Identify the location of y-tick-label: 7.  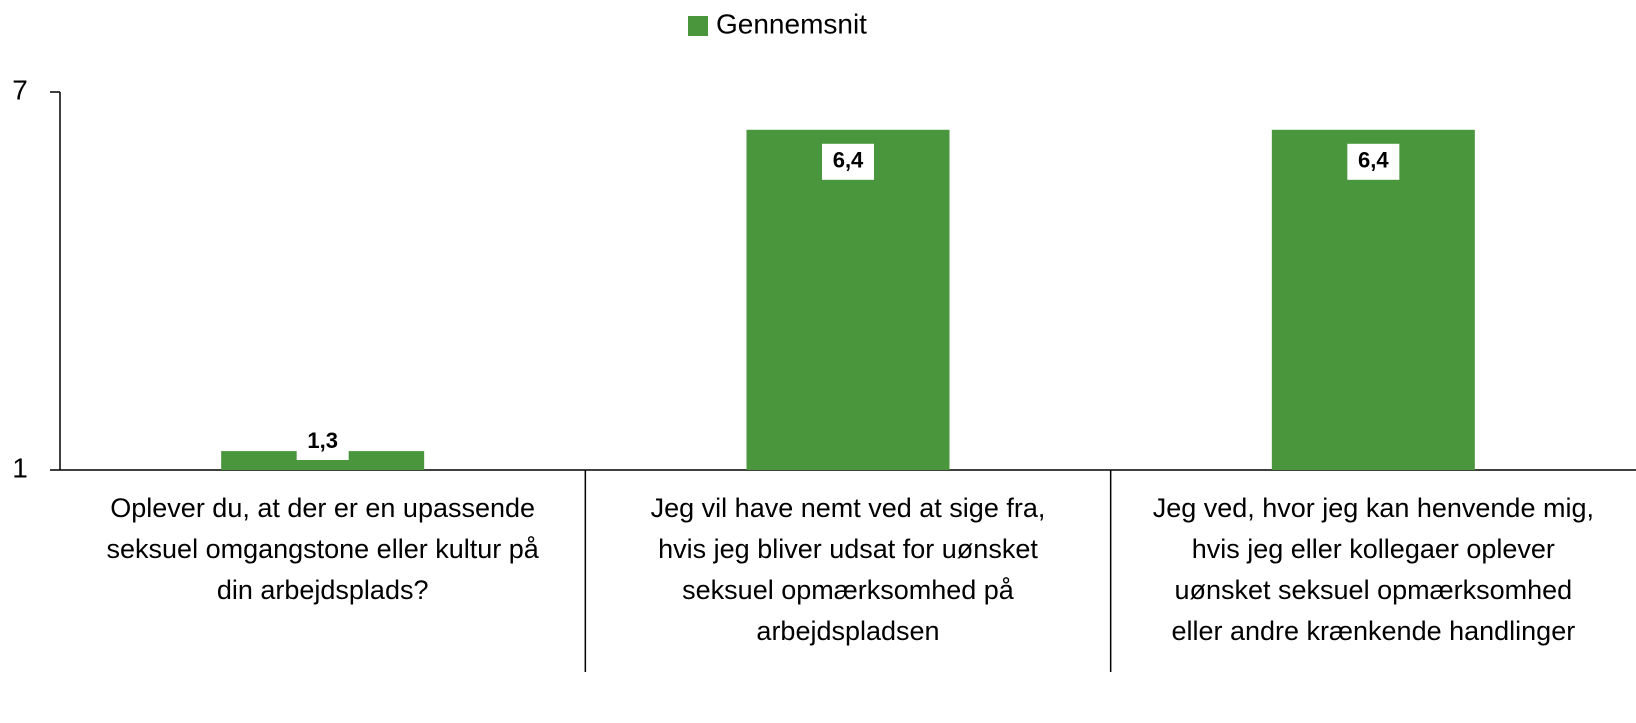
(20, 89).